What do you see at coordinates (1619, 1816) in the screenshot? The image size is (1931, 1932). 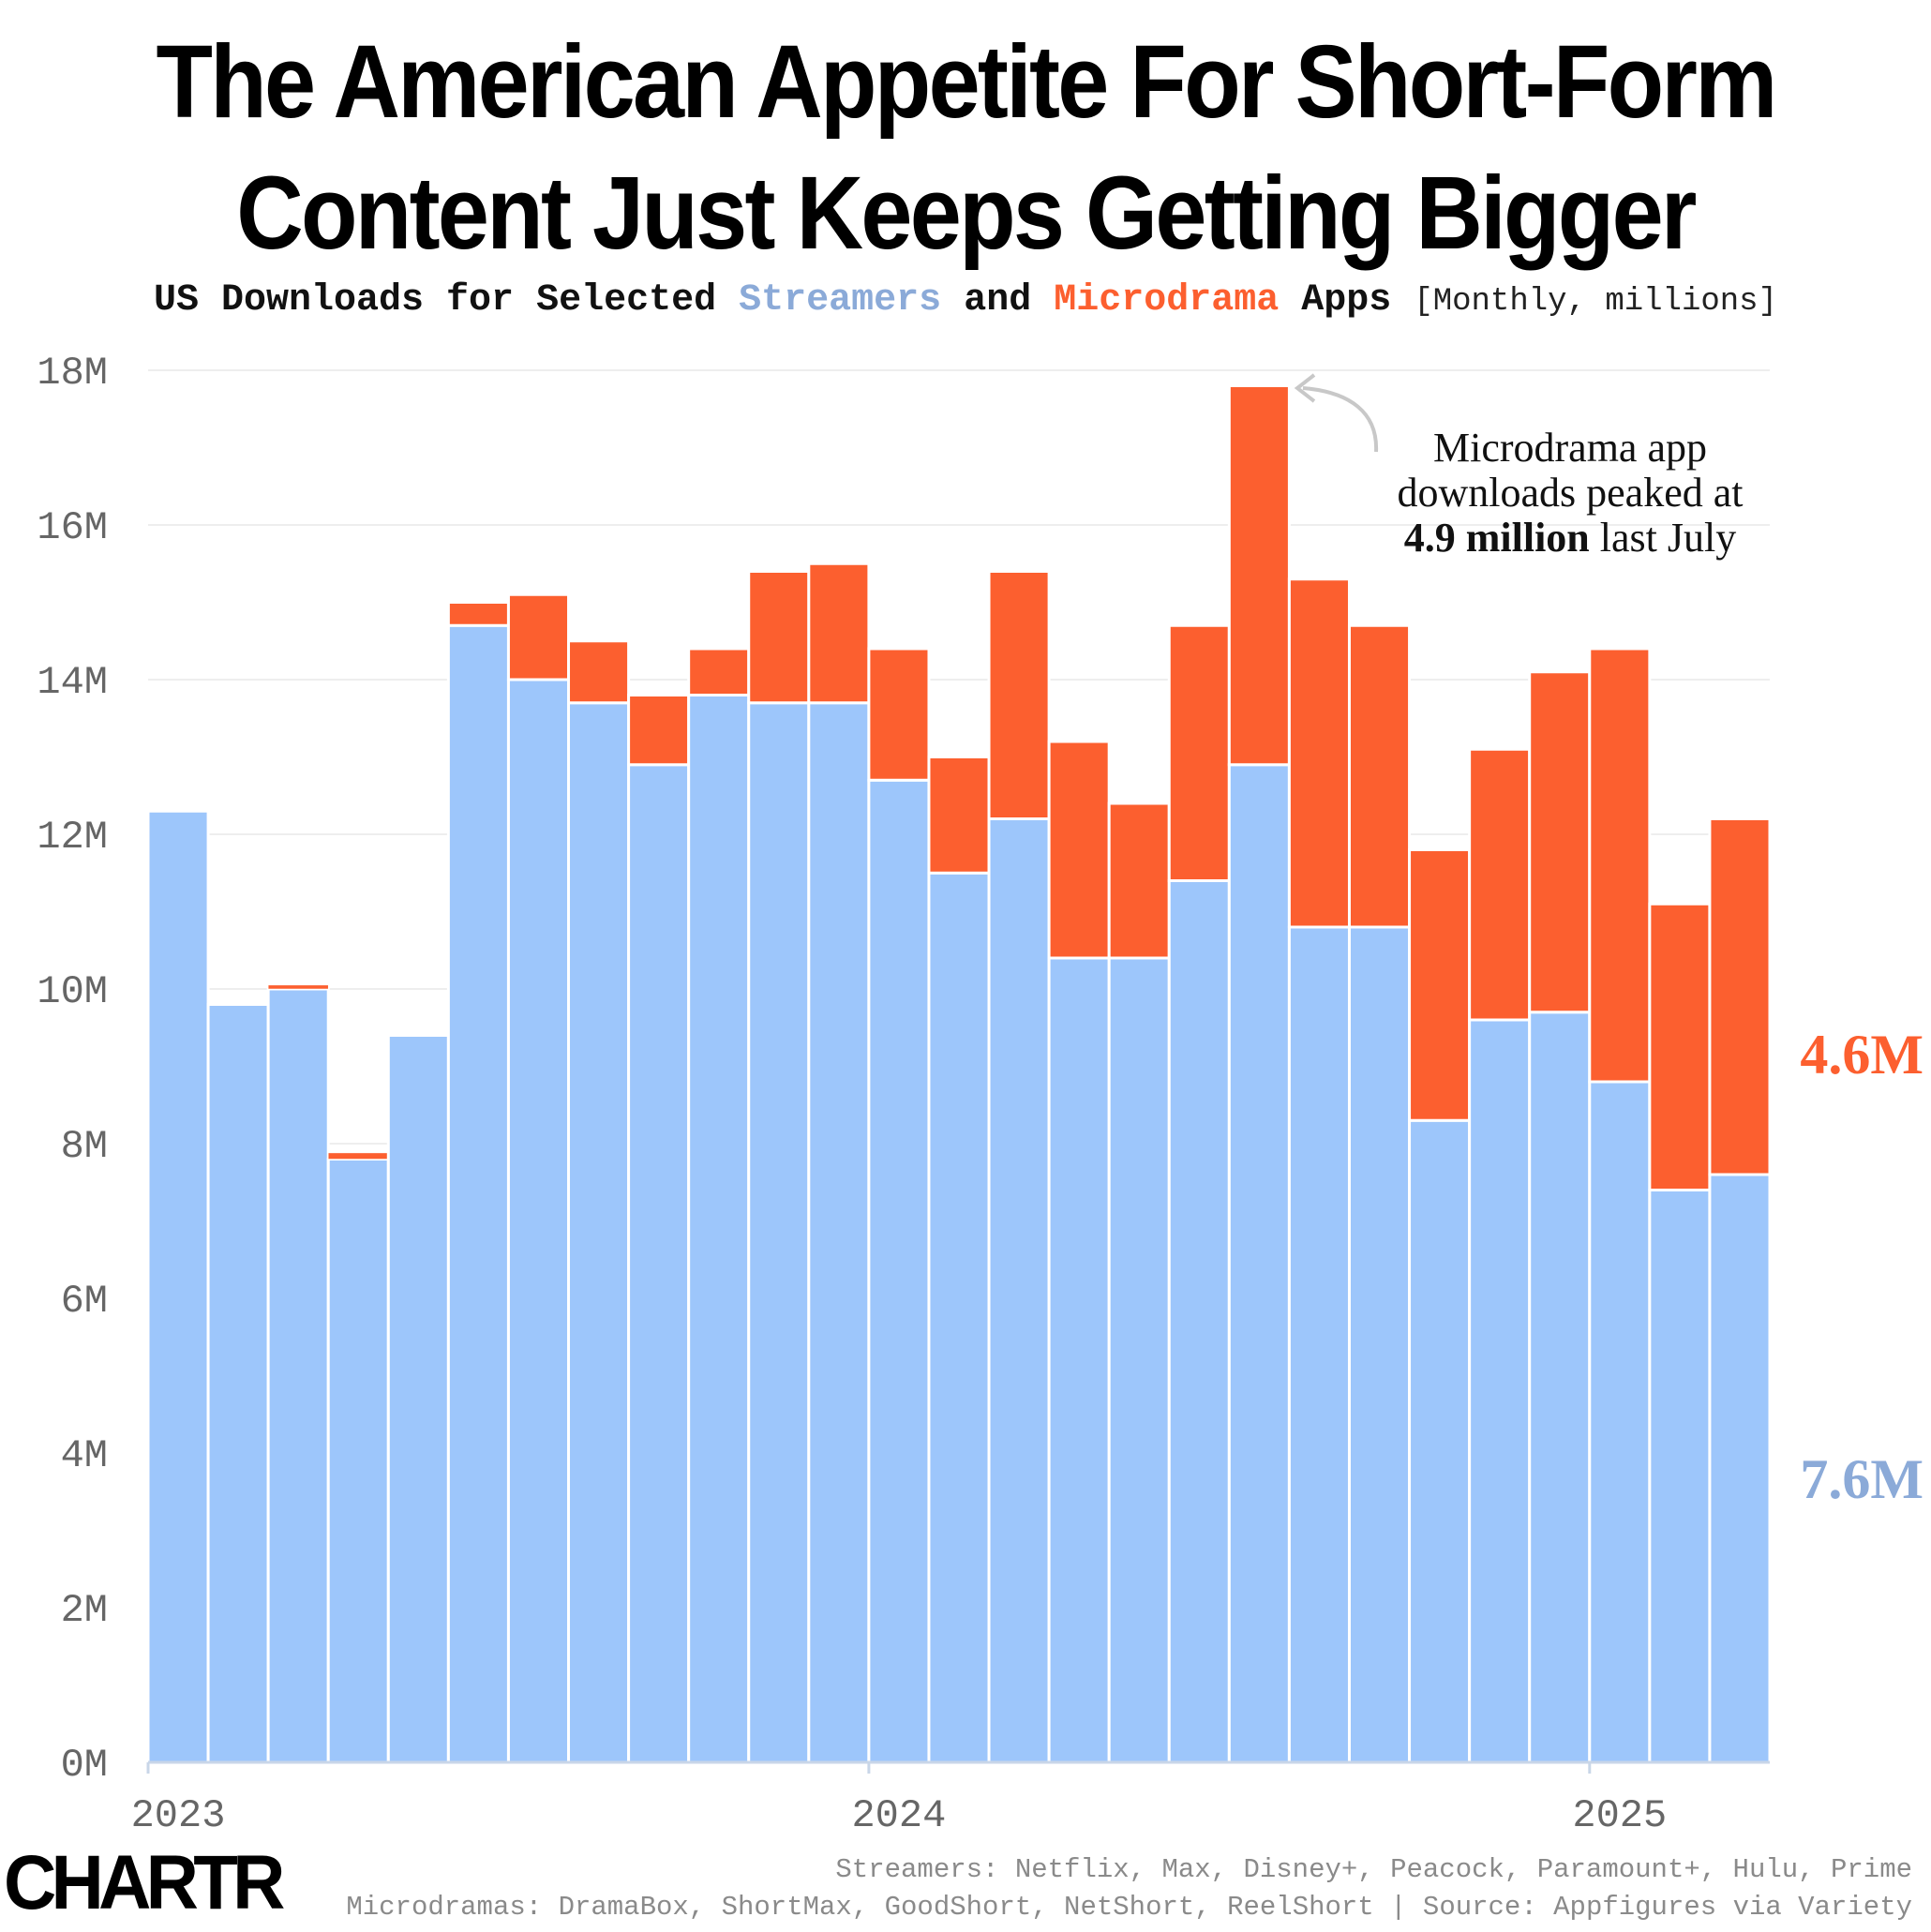 I see `x-tick-label: 2025` at bounding box center [1619, 1816].